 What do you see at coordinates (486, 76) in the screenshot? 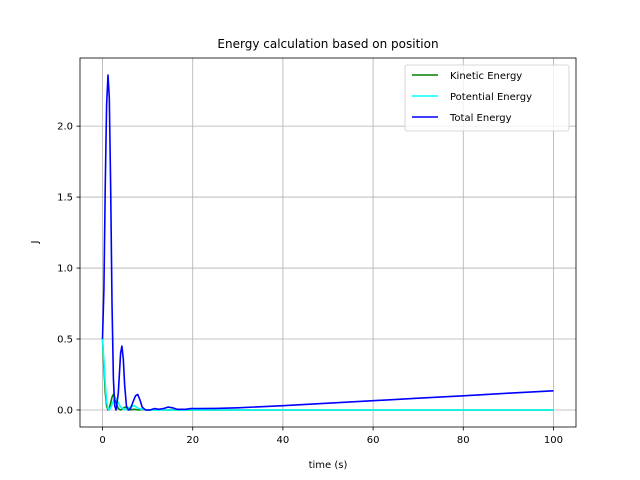
I see `legend-label-kinetic-energy: Kinetic Energy` at bounding box center [486, 76].